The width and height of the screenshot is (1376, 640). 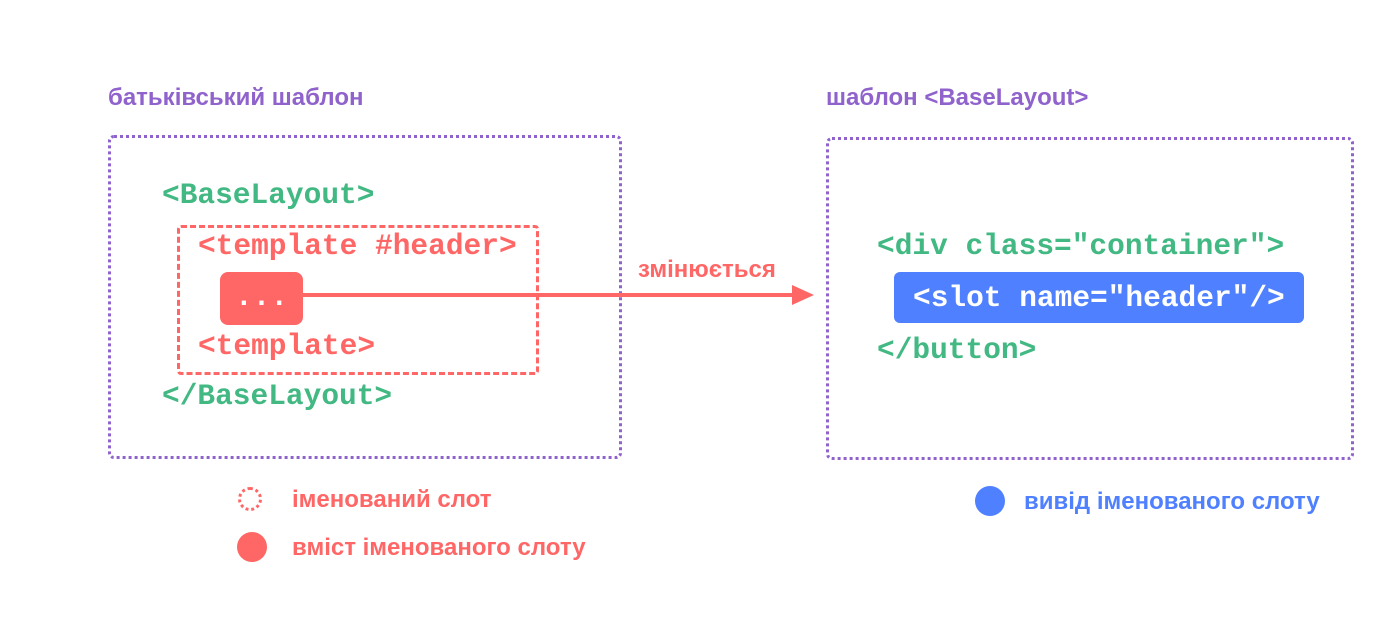 What do you see at coordinates (357, 246) in the screenshot?
I see `template-header-open-tag: <template #header>` at bounding box center [357, 246].